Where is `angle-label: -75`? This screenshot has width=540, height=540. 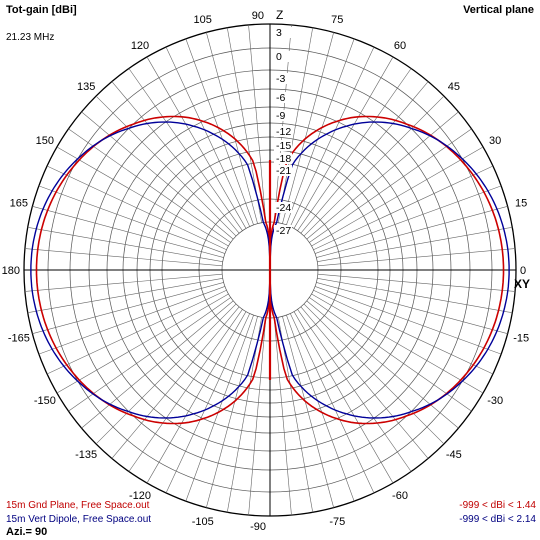
angle-label: -75 is located at coordinates (337, 522).